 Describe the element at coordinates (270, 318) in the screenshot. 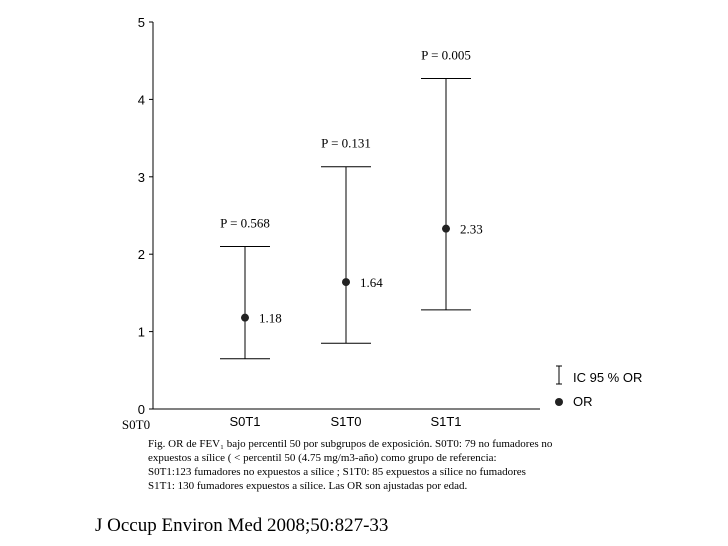

I see `or-value-label: 1.18` at that location.